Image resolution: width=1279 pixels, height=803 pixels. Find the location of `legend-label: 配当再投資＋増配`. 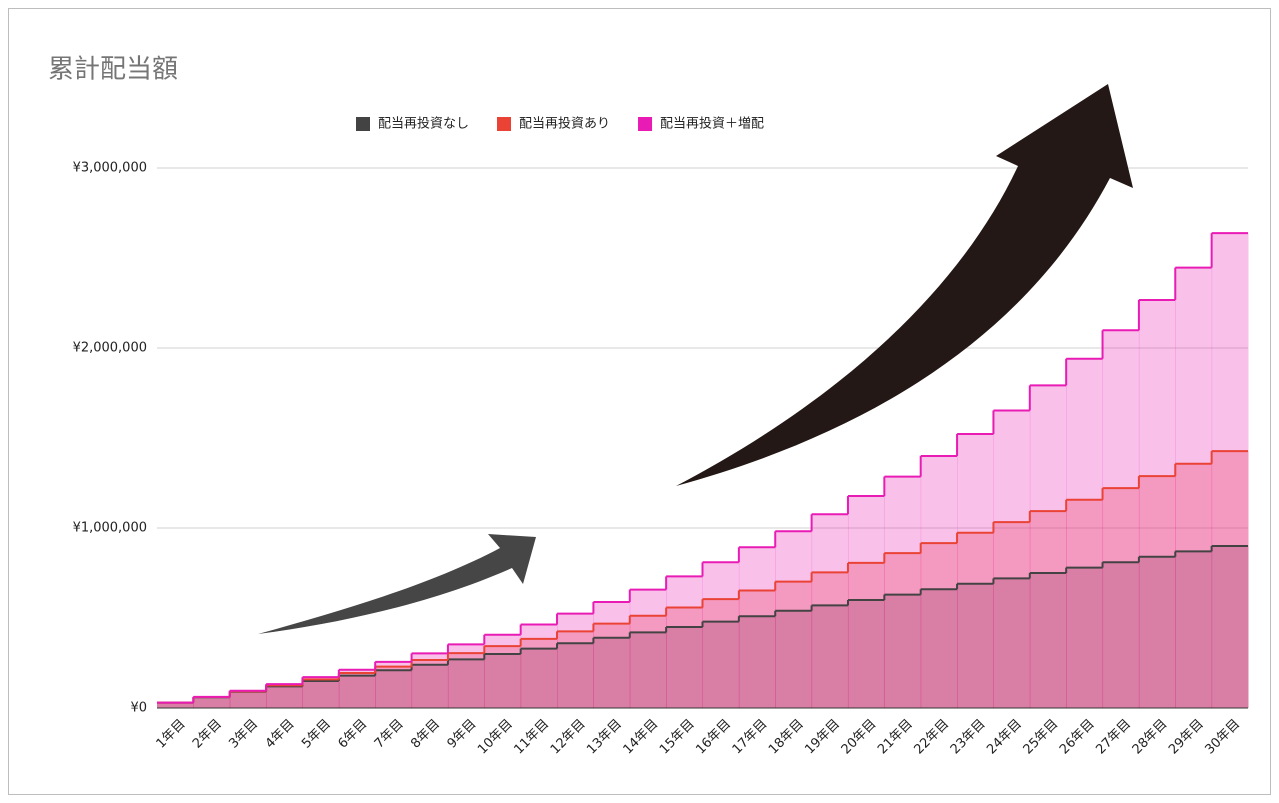

legend-label: 配当再投資＋増配 is located at coordinates (712, 124).